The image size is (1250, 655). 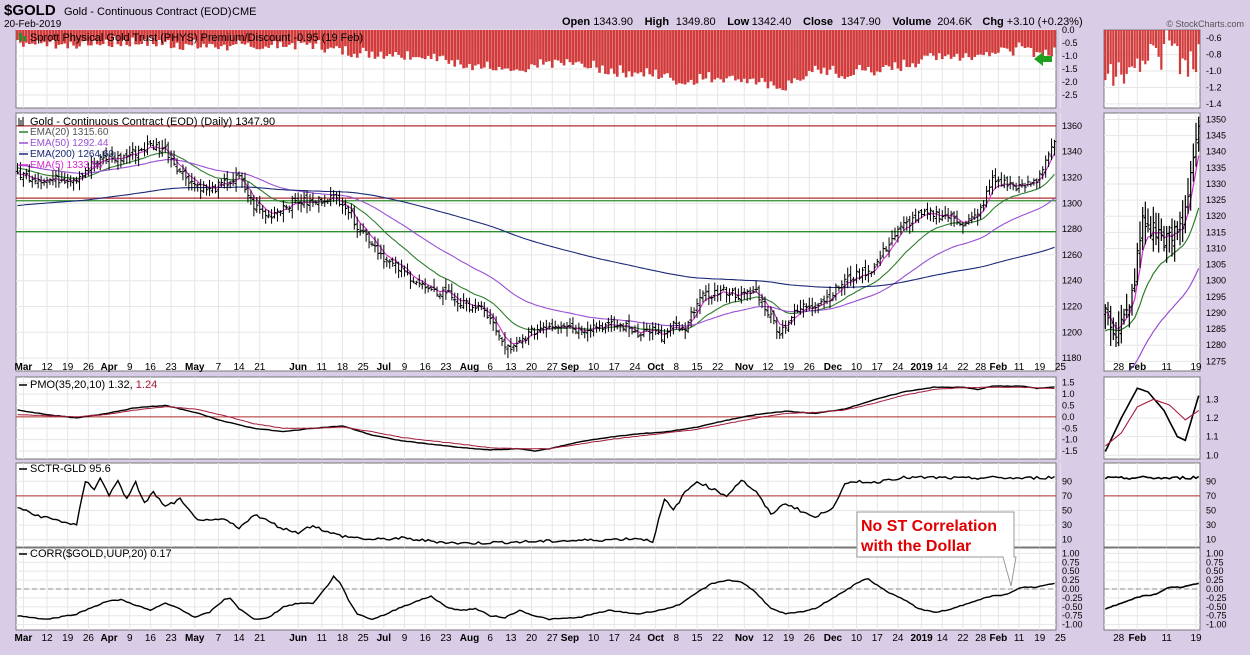 I want to click on x-tick-label: 22, so click(x=963, y=367).